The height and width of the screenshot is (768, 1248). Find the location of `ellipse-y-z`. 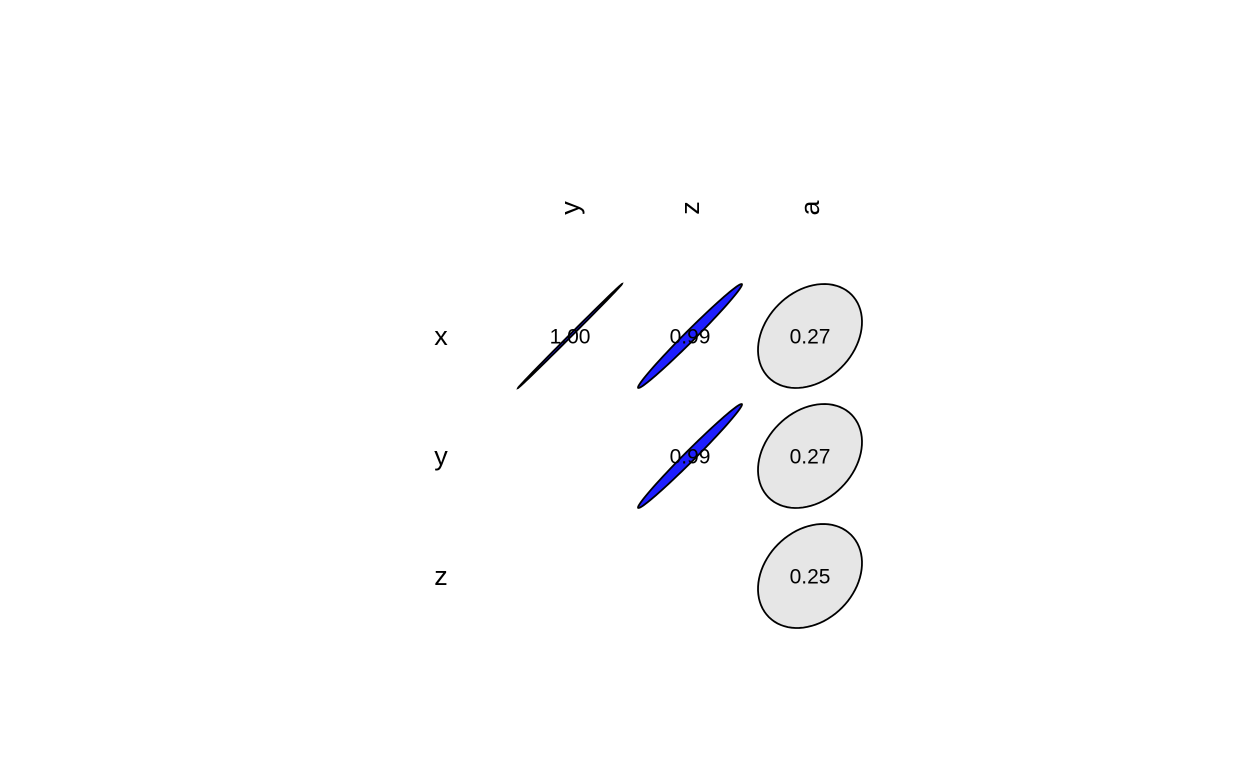

ellipse-y-z is located at coordinates (690, 456).